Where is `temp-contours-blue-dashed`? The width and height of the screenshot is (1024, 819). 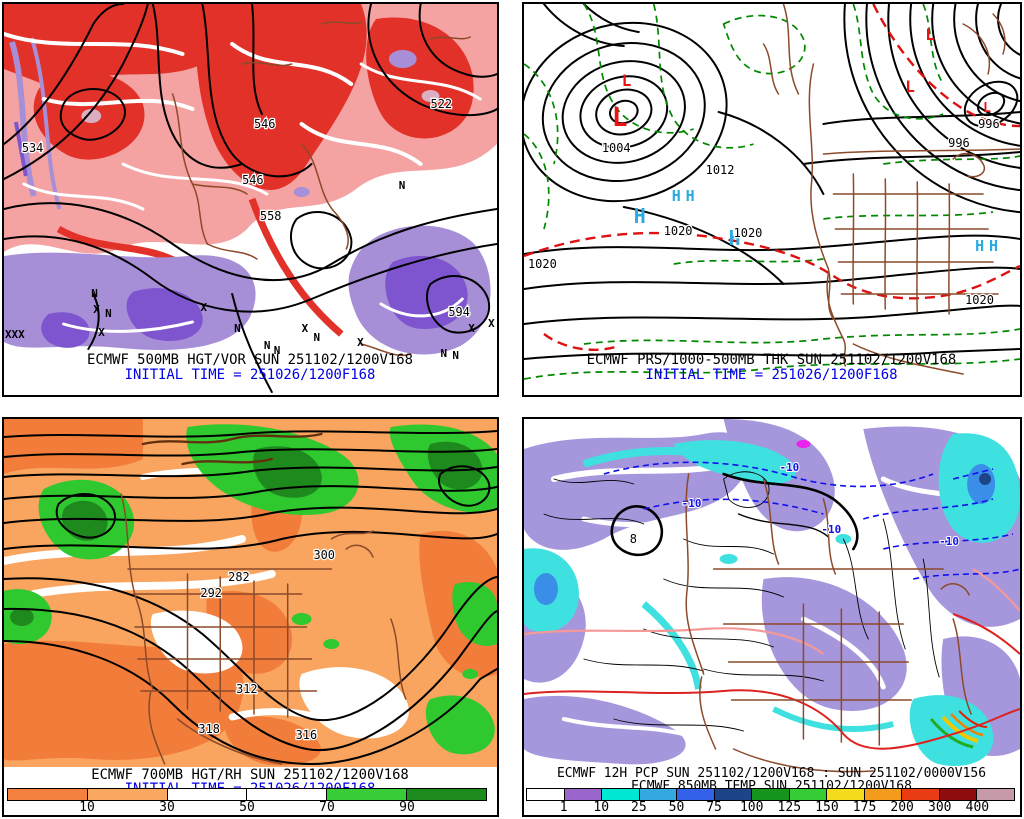 temp-contours-blue-dashed is located at coordinates (811, 520).